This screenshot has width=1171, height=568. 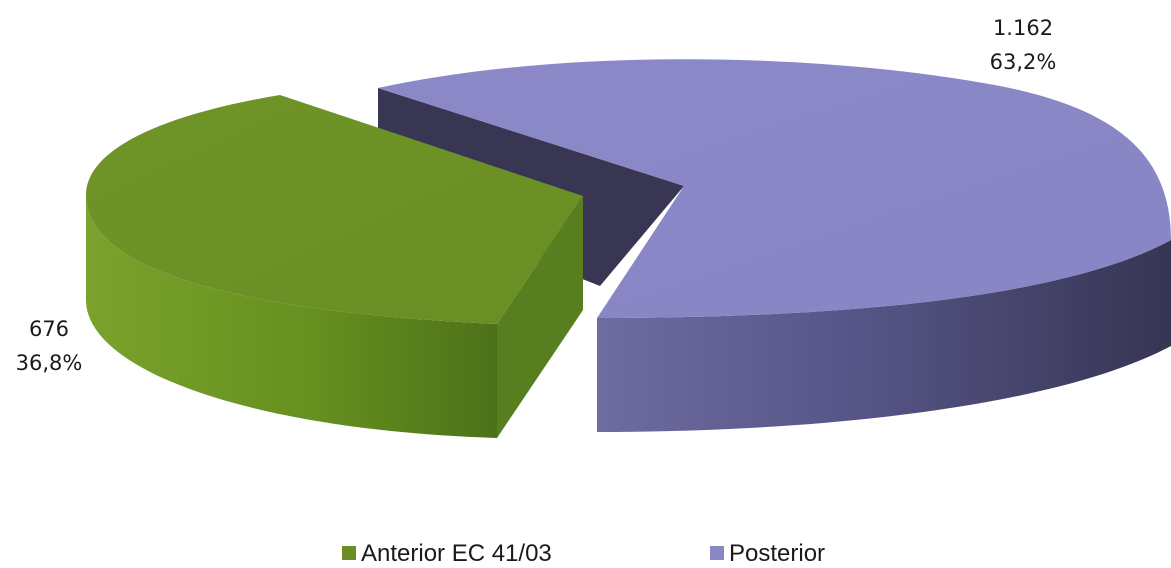 What do you see at coordinates (349, 553) in the screenshot?
I see `legend-swatch-anterior` at bounding box center [349, 553].